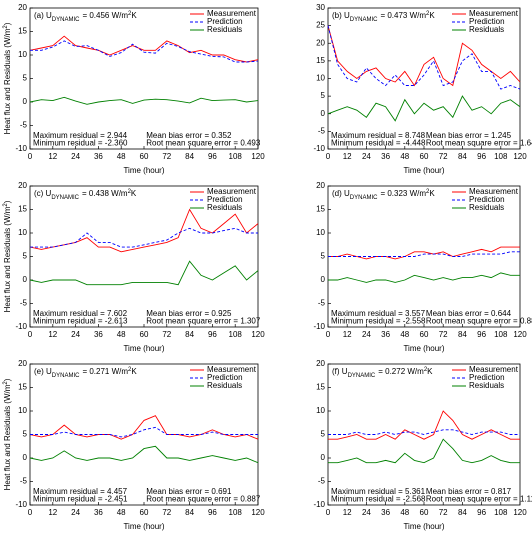  What do you see at coordinates (378, 491) in the screenshot?
I see `stat-annotation: Maximum residual = 5.361` at bounding box center [378, 491].